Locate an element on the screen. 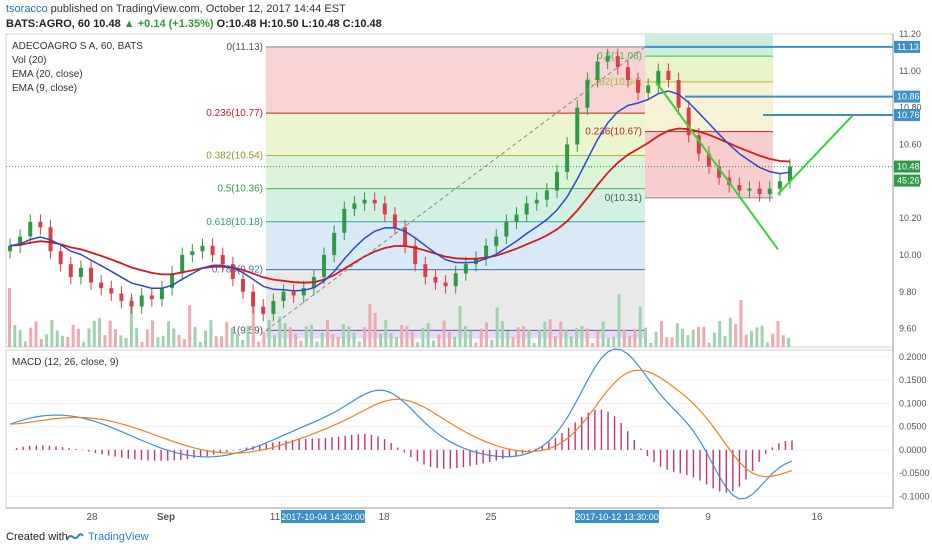  price-highlight-label: 10.48 is located at coordinates (908, 167).